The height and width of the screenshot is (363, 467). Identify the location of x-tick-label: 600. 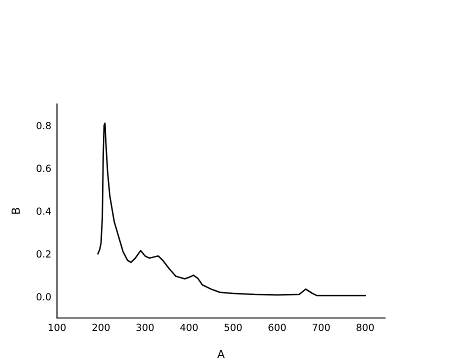
(277, 328).